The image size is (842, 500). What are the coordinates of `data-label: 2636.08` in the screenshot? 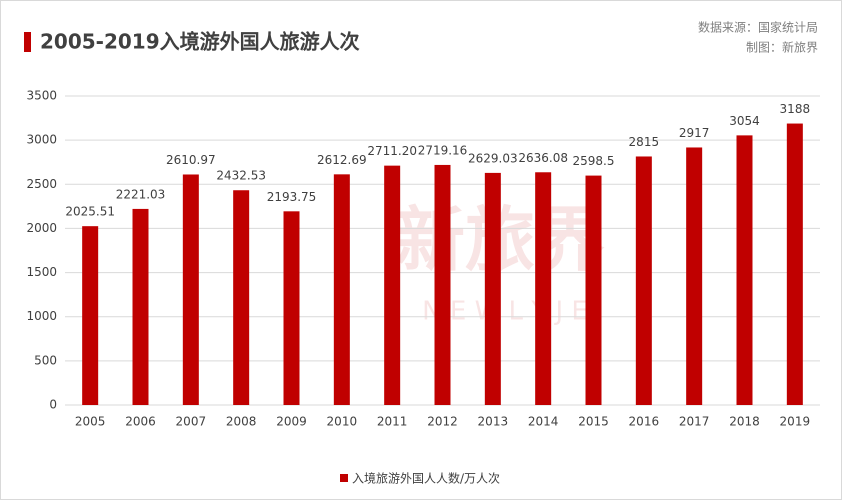 It's located at (543, 158).